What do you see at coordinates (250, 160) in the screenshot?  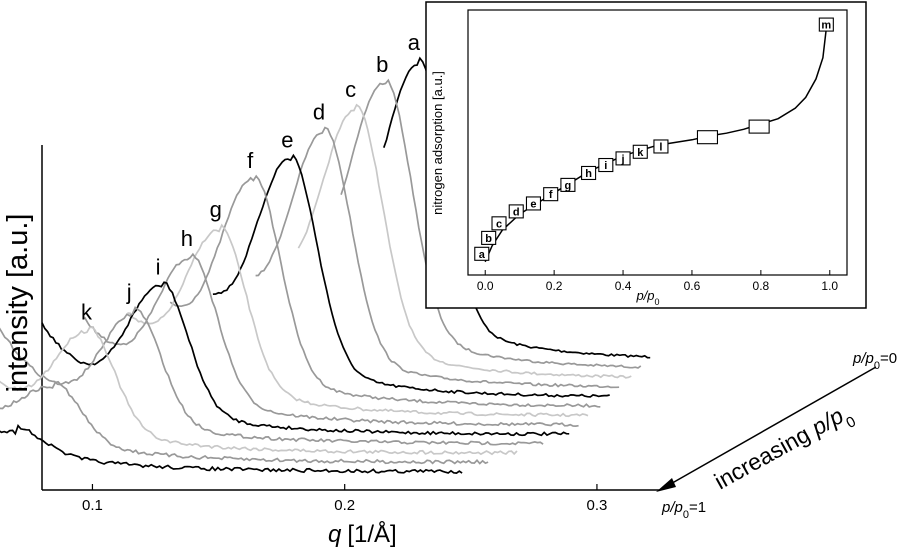 I see `curve-label-f: f` at bounding box center [250, 160].